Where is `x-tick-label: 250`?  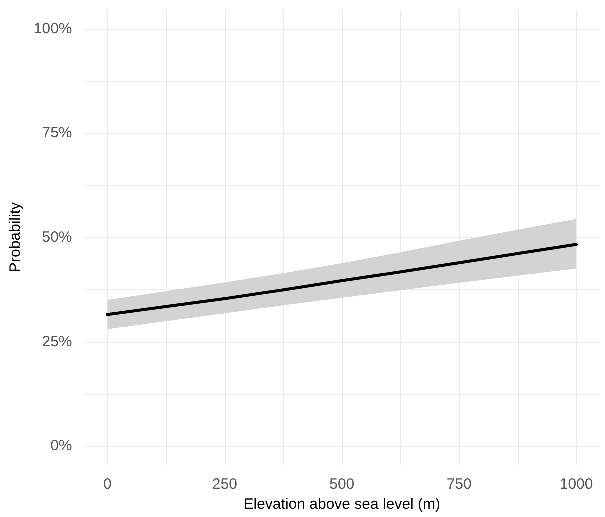 x-tick-label: 250 is located at coordinates (225, 484).